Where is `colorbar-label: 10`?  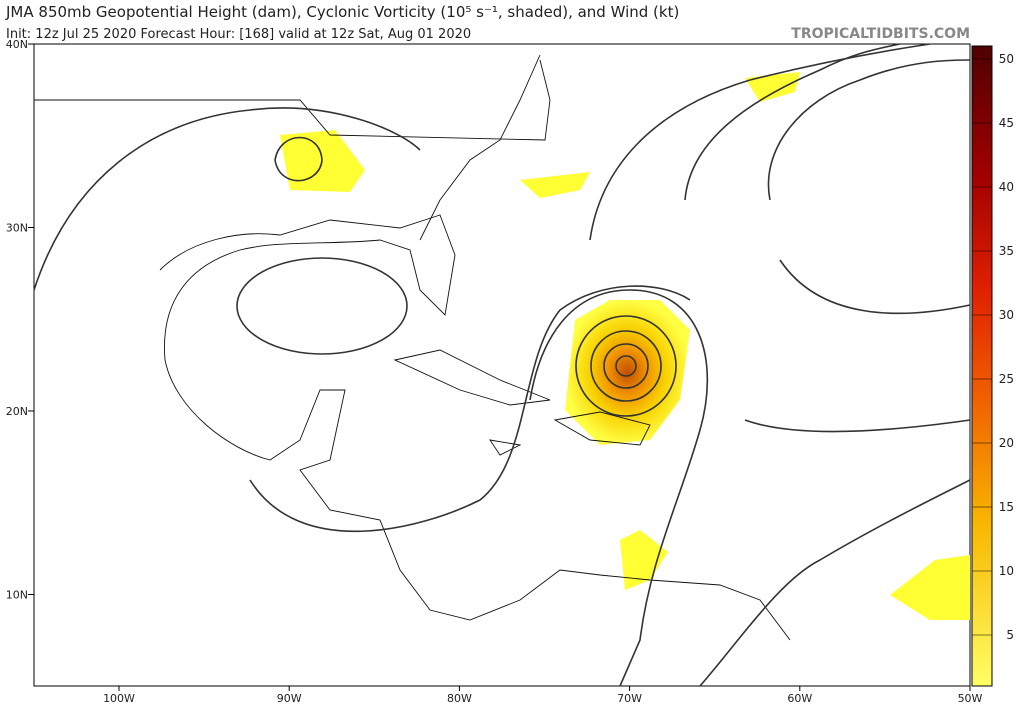
colorbar-label: 10 is located at coordinates (1006, 571).